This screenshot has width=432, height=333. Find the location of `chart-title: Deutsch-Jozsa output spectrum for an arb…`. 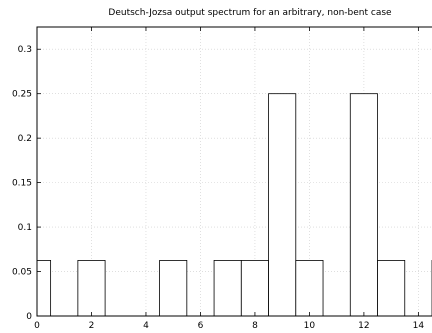

chart-title: Deutsch-Jozsa output spectrum for an arb… is located at coordinates (250, 13).